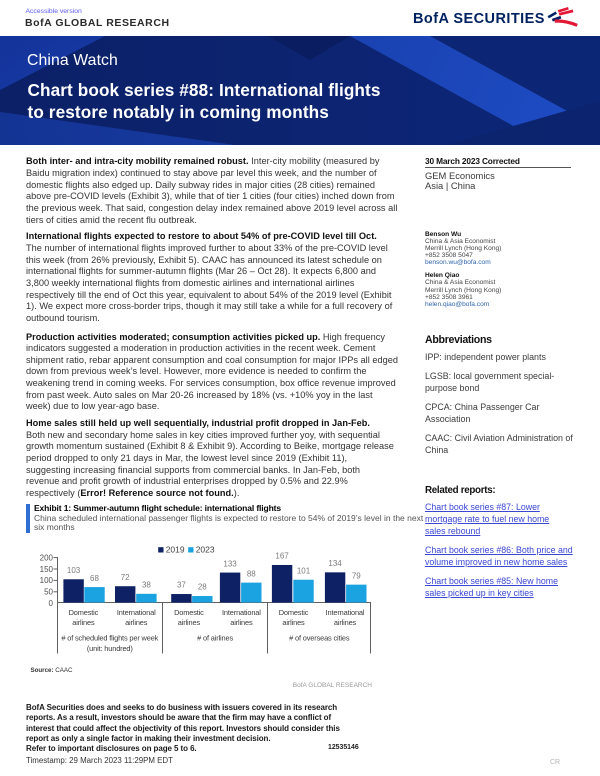 This screenshot has height=776, width=600. I want to click on svg-text: 100, so click(47, 580).